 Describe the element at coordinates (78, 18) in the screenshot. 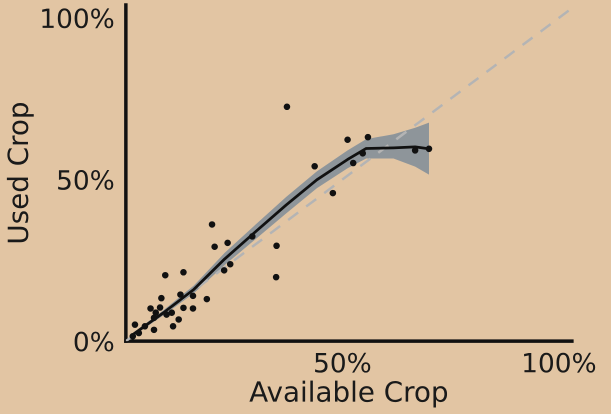

I see `y-tick-label: 100%` at that location.